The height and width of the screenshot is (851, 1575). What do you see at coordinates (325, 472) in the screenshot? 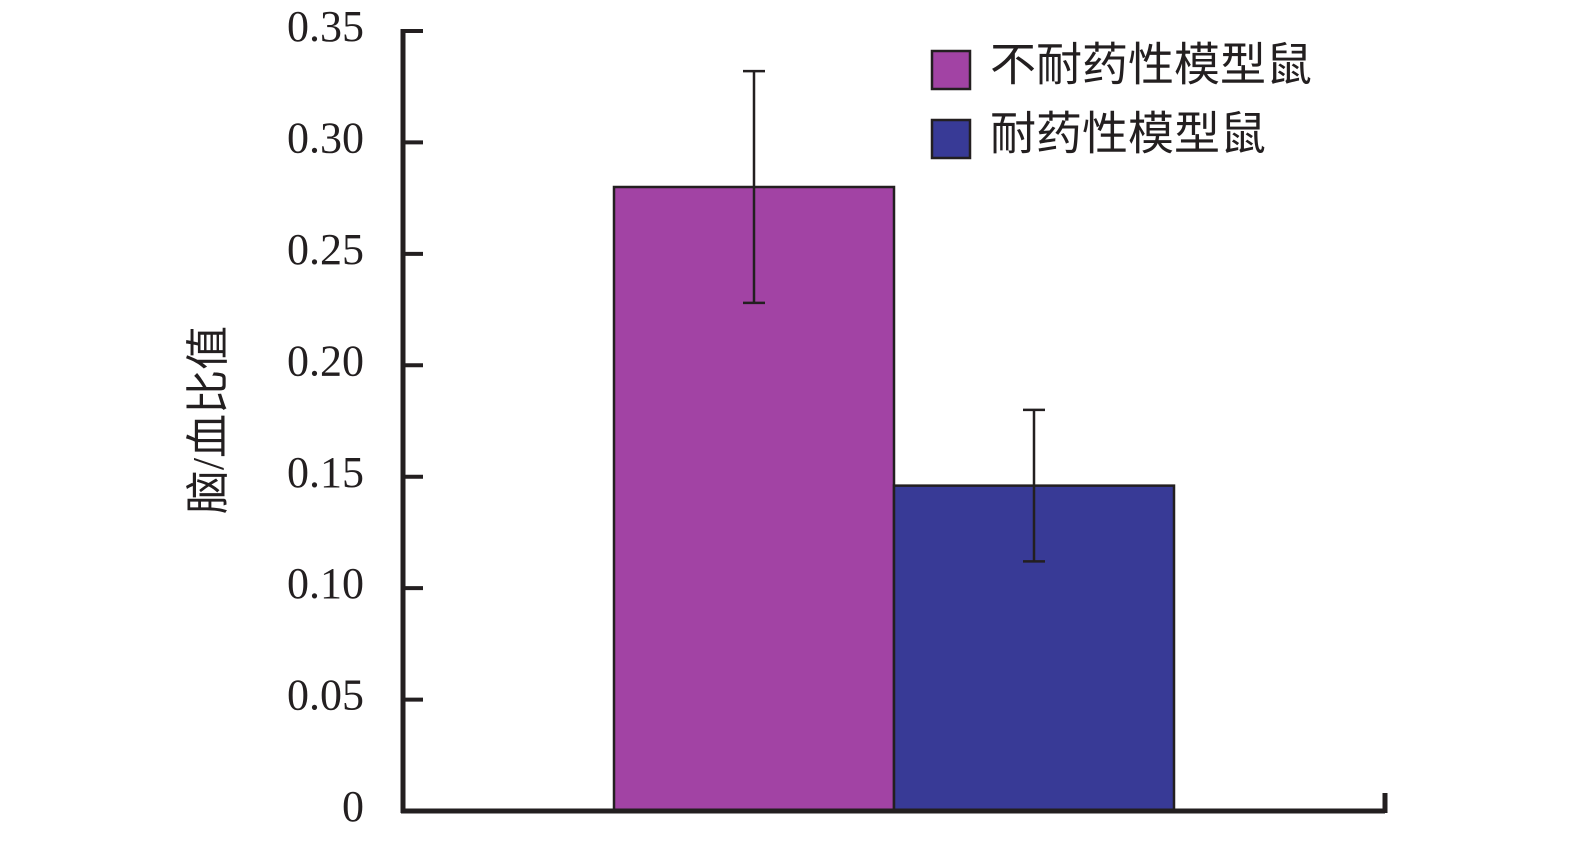
I see `y-tick-label: 0.15` at bounding box center [325, 472].